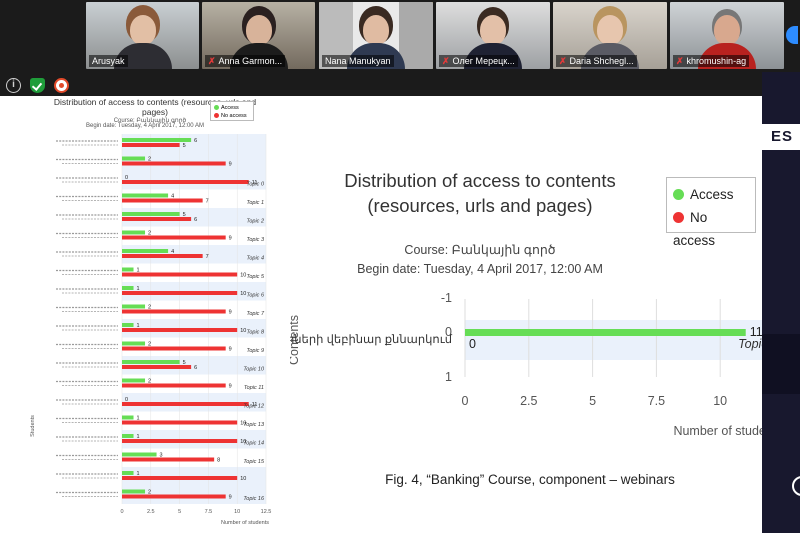 The width and height of the screenshot is (800, 533). Describe the element at coordinates (781, 302) in the screenshot. I see `background-slide-edge: ES` at that location.